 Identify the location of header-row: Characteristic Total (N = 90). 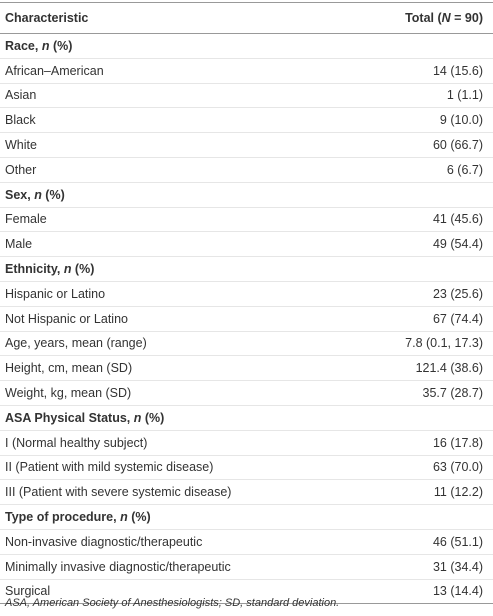
(246, 18).